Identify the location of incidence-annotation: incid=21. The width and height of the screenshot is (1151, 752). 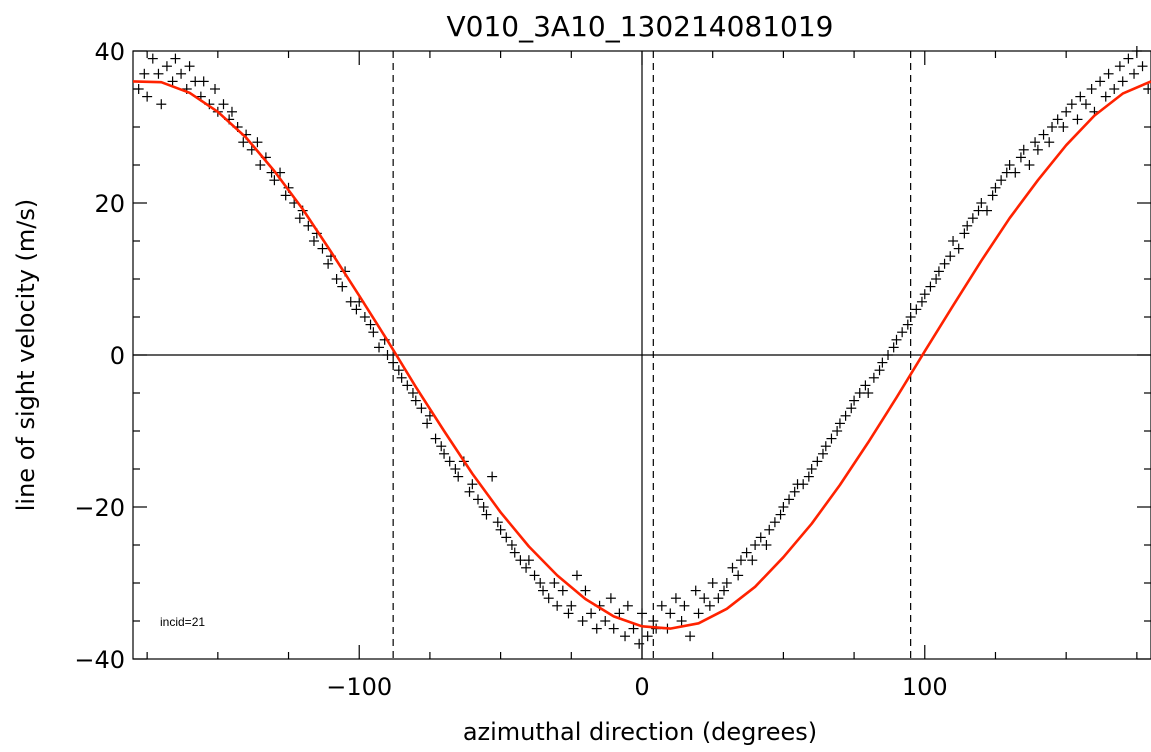
(182, 622).